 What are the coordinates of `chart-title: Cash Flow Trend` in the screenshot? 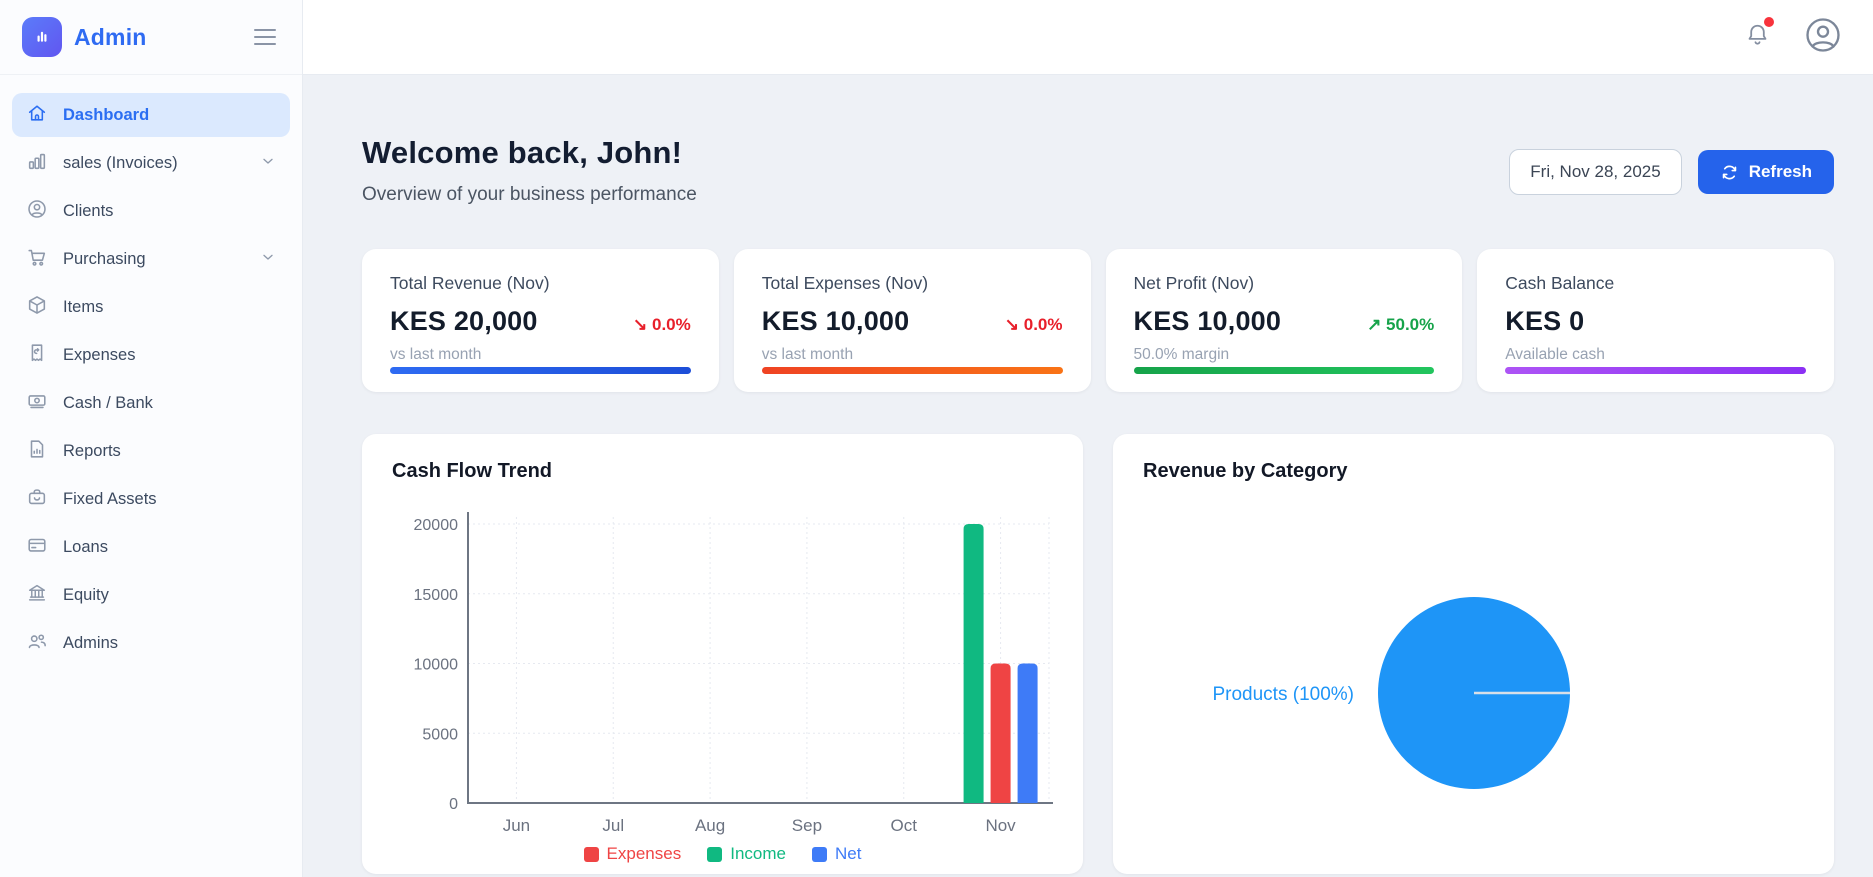 It's located at (472, 471).